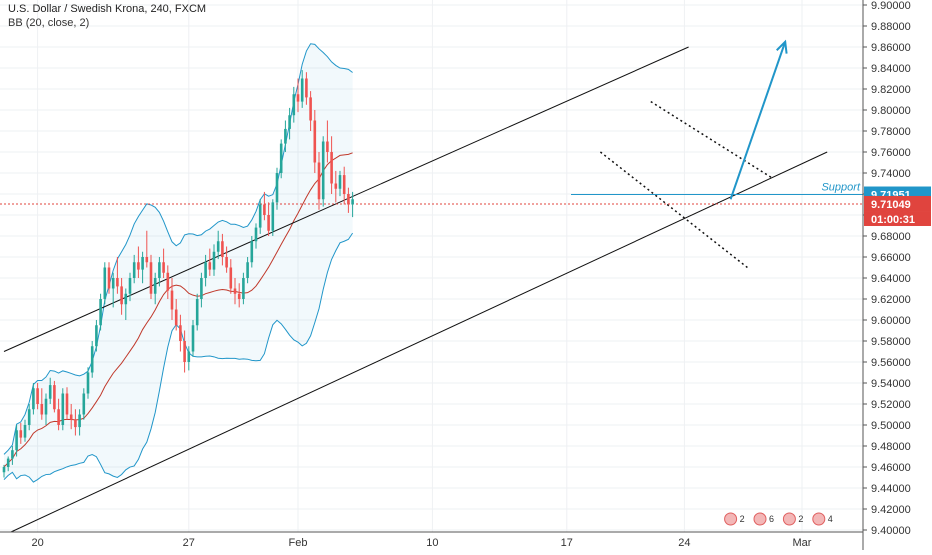 This screenshot has width=932, height=555. What do you see at coordinates (431, 541) in the screenshot?
I see `time-axis-bg` at bounding box center [431, 541].